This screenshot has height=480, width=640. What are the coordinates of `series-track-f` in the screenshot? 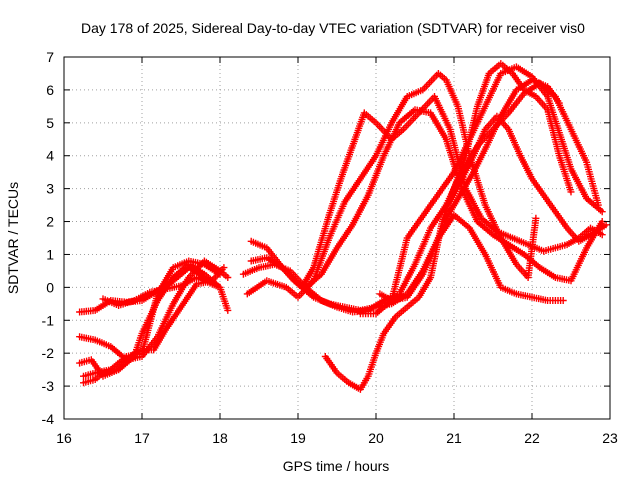 It's located at (161, 291).